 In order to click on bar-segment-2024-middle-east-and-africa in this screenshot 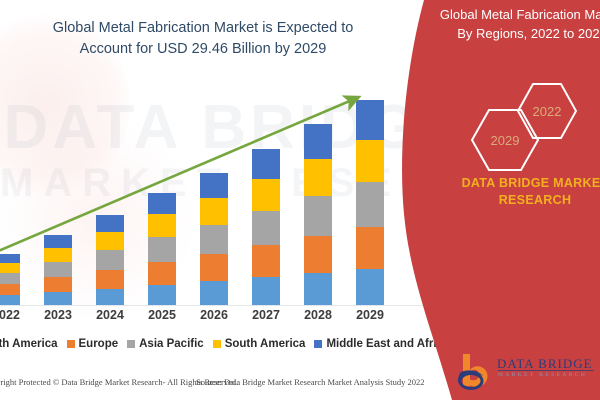, I will do `click(110, 223)`.